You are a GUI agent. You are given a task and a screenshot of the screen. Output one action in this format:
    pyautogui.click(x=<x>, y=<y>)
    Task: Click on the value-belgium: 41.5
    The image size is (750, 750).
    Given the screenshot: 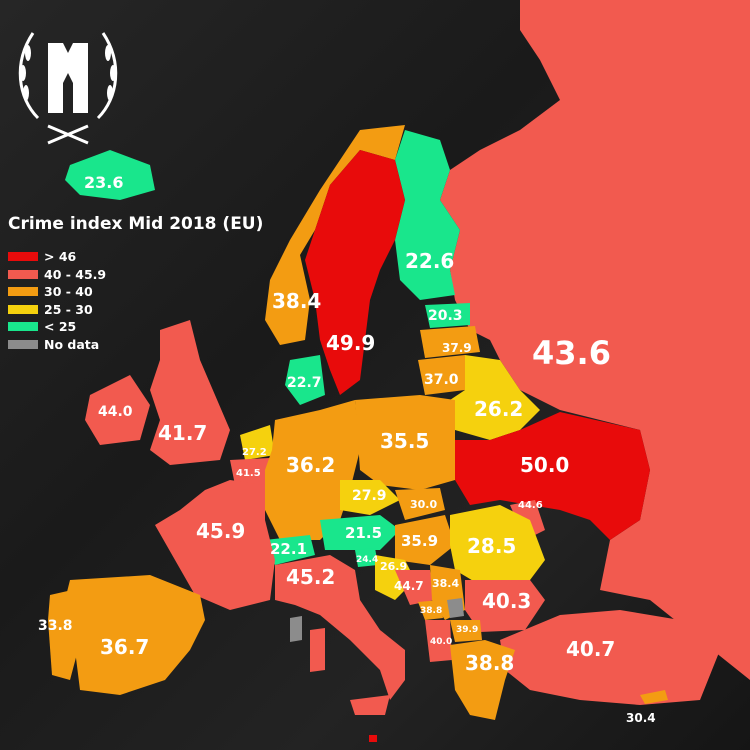 What is the action you would take?
    pyautogui.click(x=248, y=473)
    